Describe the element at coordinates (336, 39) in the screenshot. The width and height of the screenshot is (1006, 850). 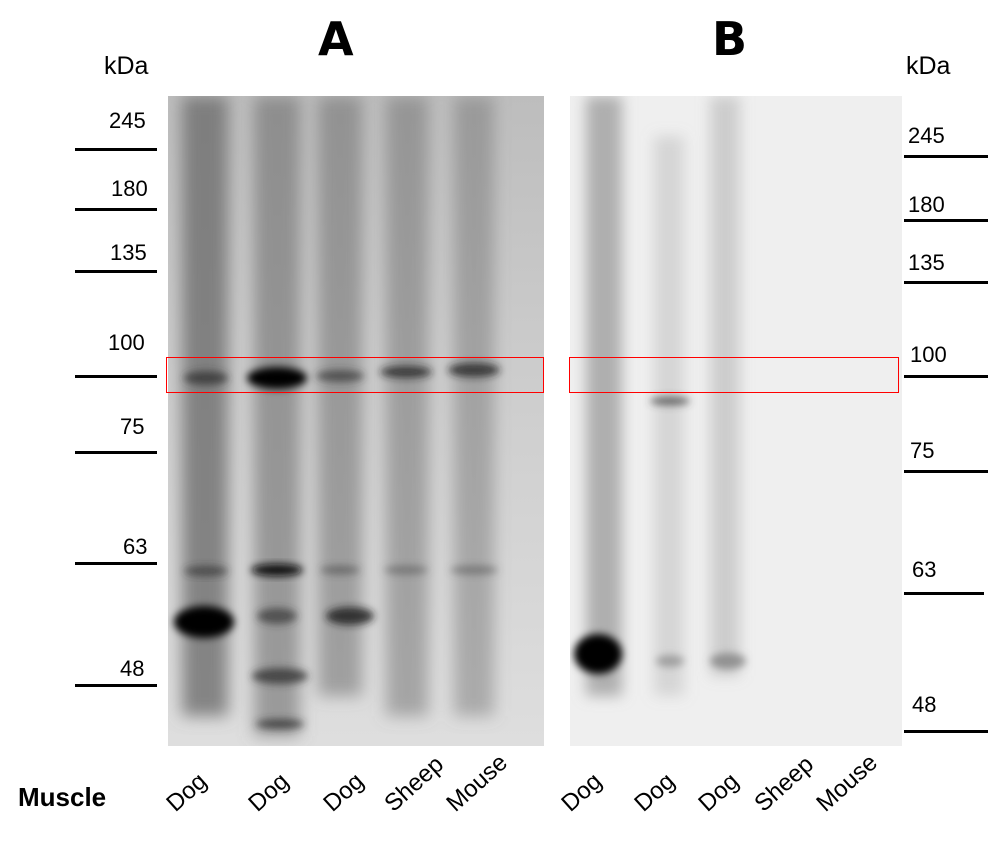
I see `panel-a-title: A` at that location.